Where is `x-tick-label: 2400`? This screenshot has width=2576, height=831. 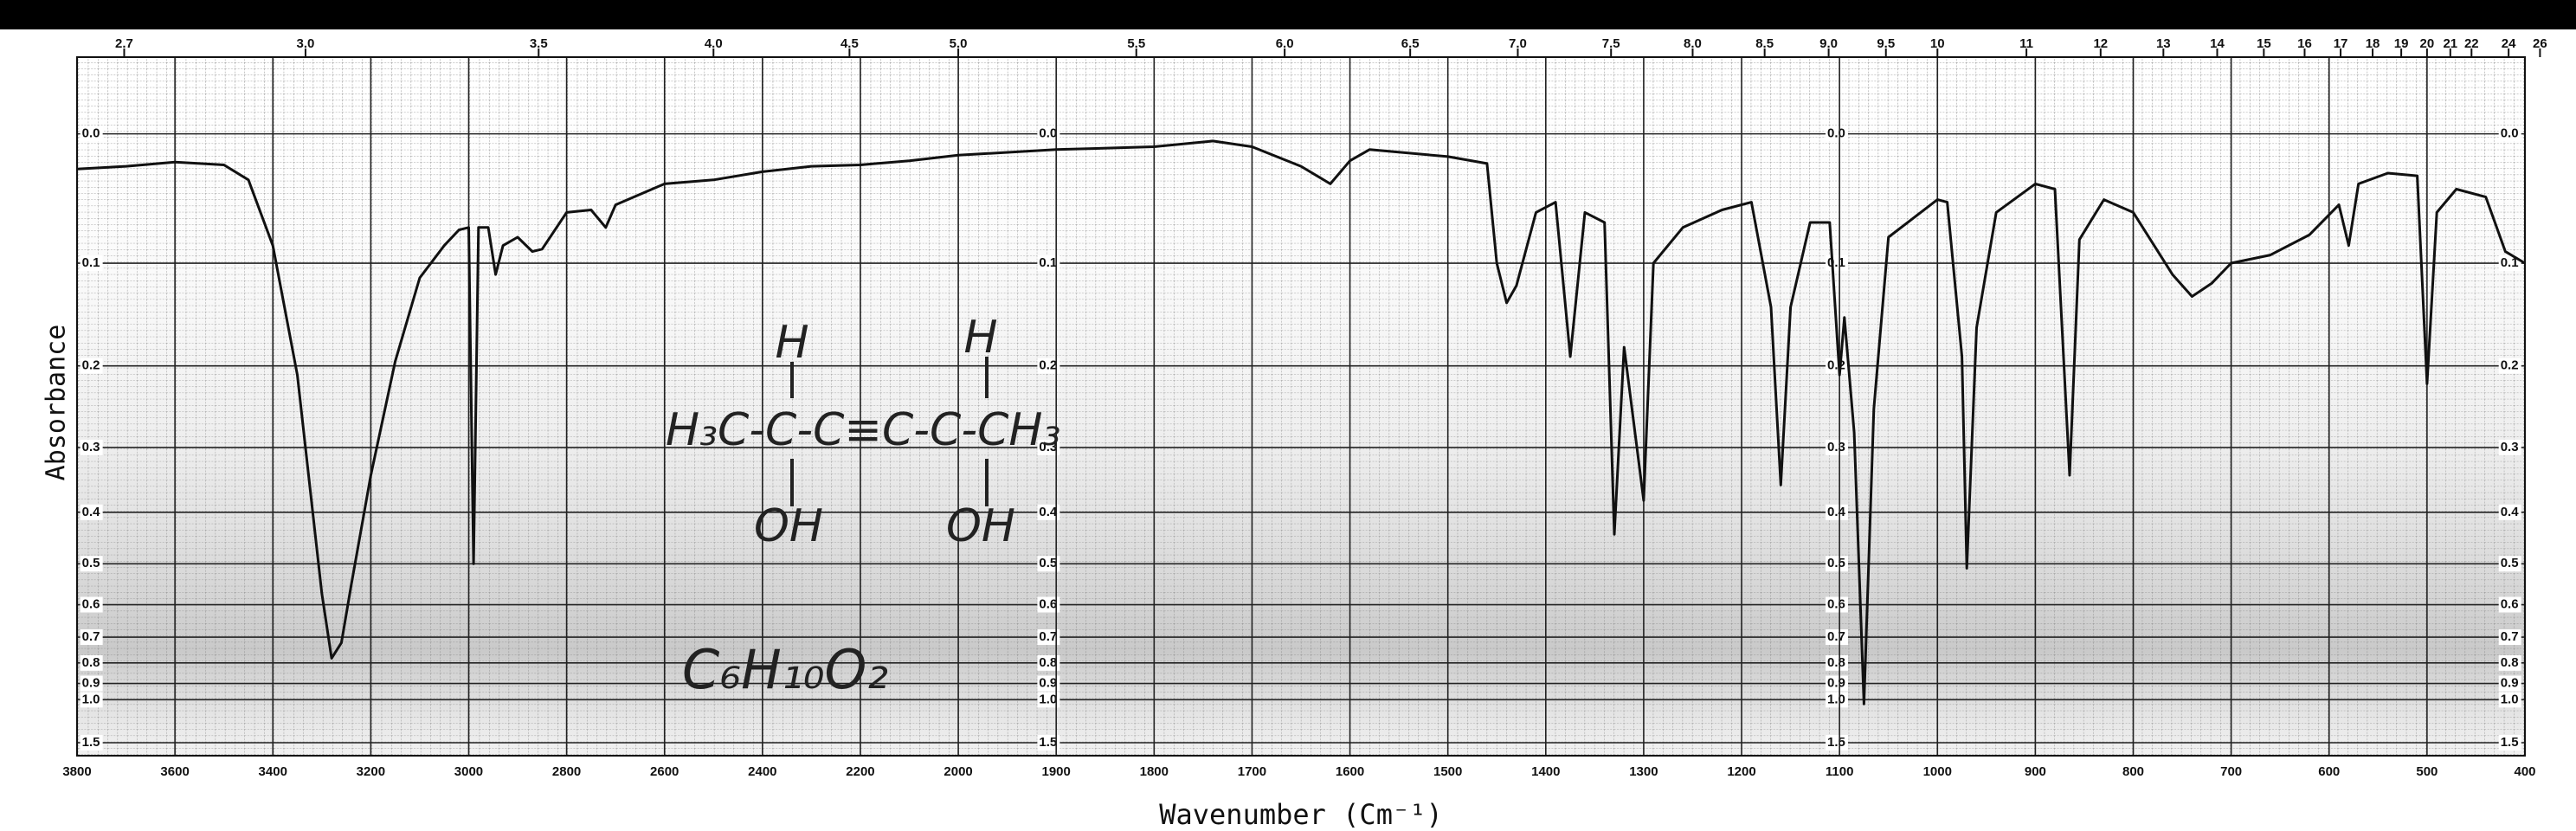 x-tick-label: 2400 is located at coordinates (762, 771).